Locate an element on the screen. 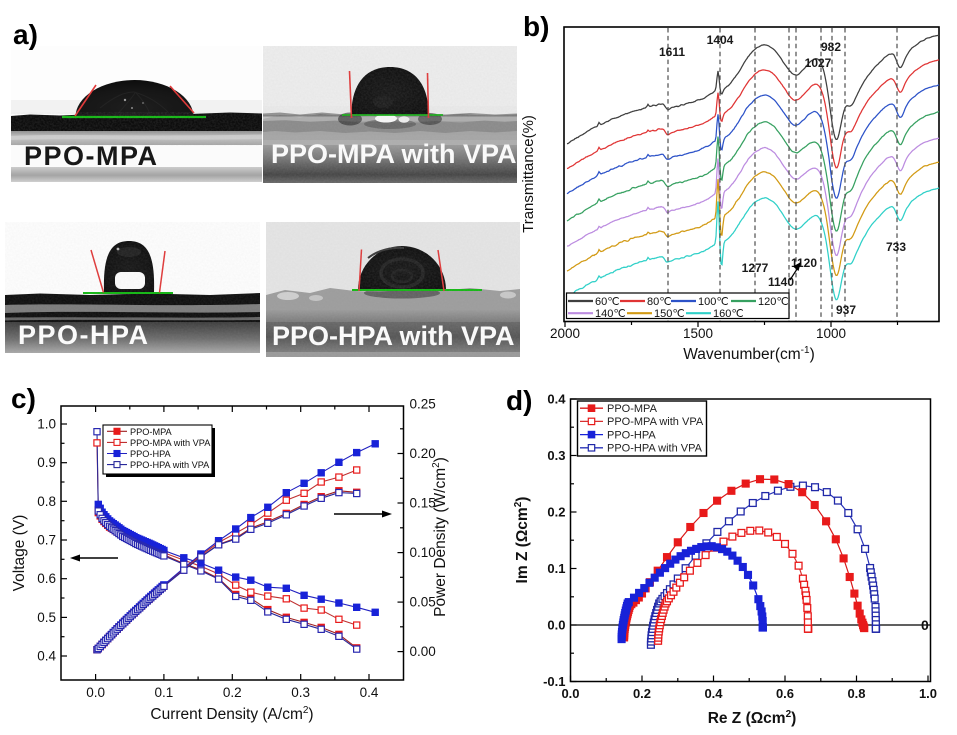 This screenshot has height=735, width=957. svg-text: Transmittance(%) is located at coordinates (528, 174).